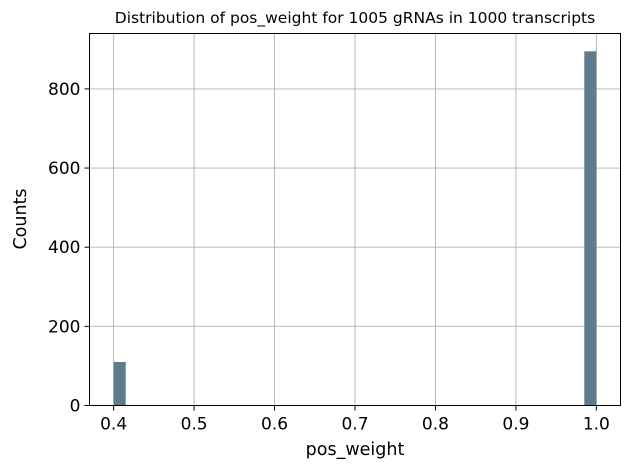 The height and width of the screenshot is (470, 641). What do you see at coordinates (64, 169) in the screenshot?
I see `y-tick-label: 600` at bounding box center [64, 169].